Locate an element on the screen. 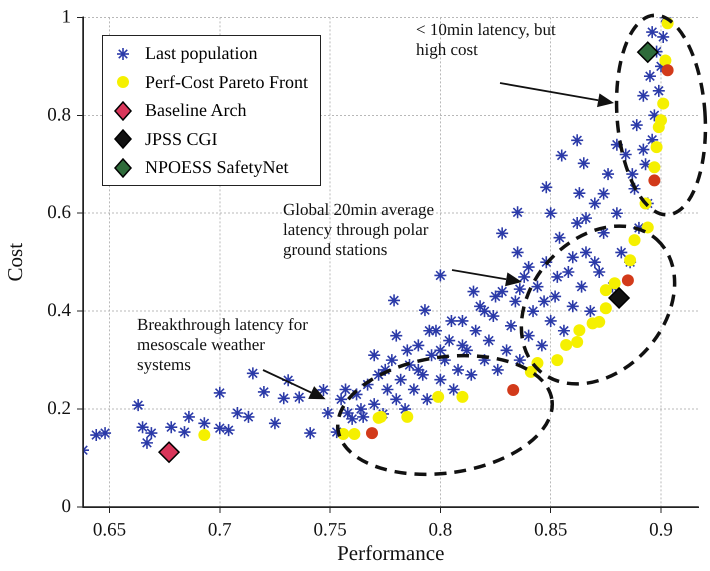  annotation: Breakthrough latency for mesoscale weather systems is located at coordinates (223, 345).